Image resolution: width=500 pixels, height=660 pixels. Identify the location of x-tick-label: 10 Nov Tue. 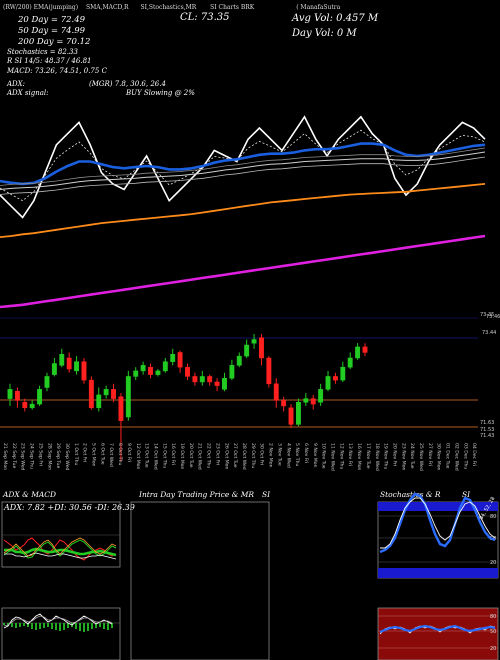
(324, 456).